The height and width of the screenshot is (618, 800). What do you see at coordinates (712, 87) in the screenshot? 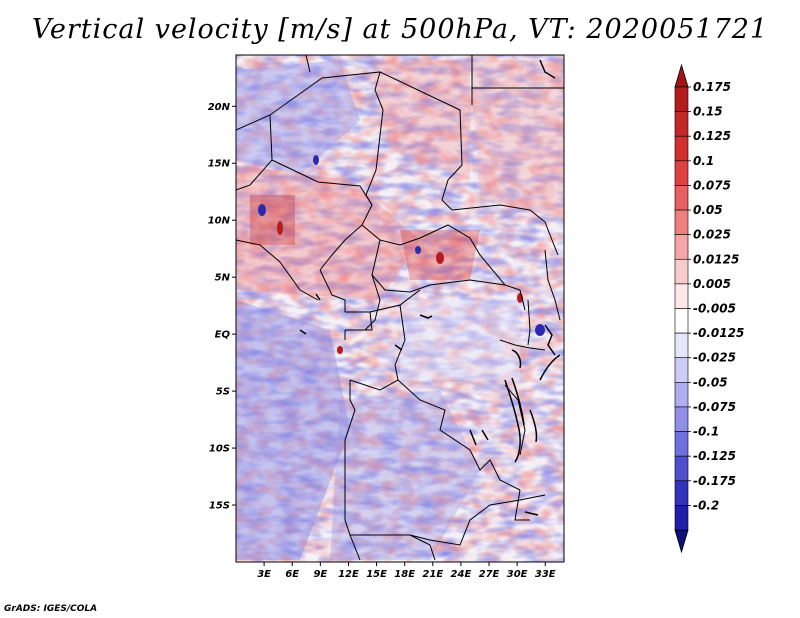
I see `colorbar-label: 0.175` at bounding box center [712, 87].